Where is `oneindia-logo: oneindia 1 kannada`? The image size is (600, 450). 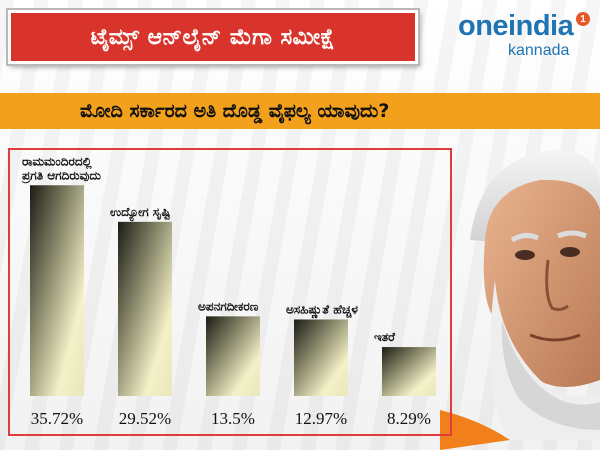 oneindia-logo: oneindia 1 kannada is located at coordinates (521, 35).